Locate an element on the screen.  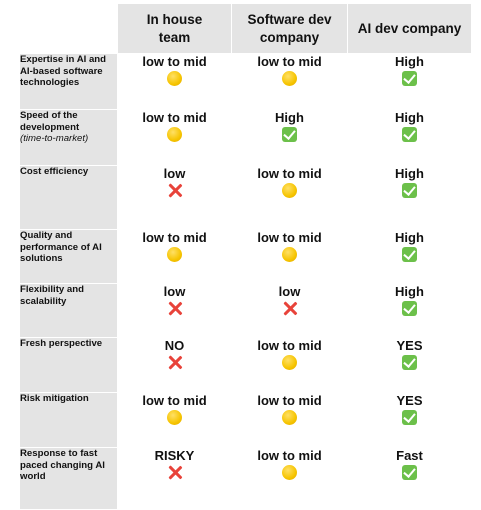
row-label: Flexibility and scalability is located at coordinates (68, 310).